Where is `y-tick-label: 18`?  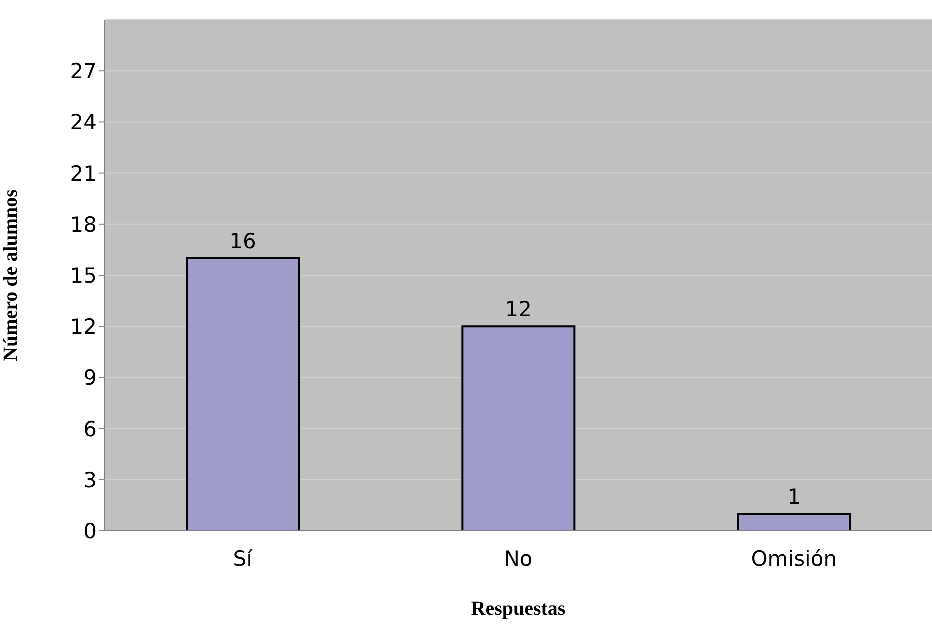 y-tick-label: 18 is located at coordinates (83, 224).